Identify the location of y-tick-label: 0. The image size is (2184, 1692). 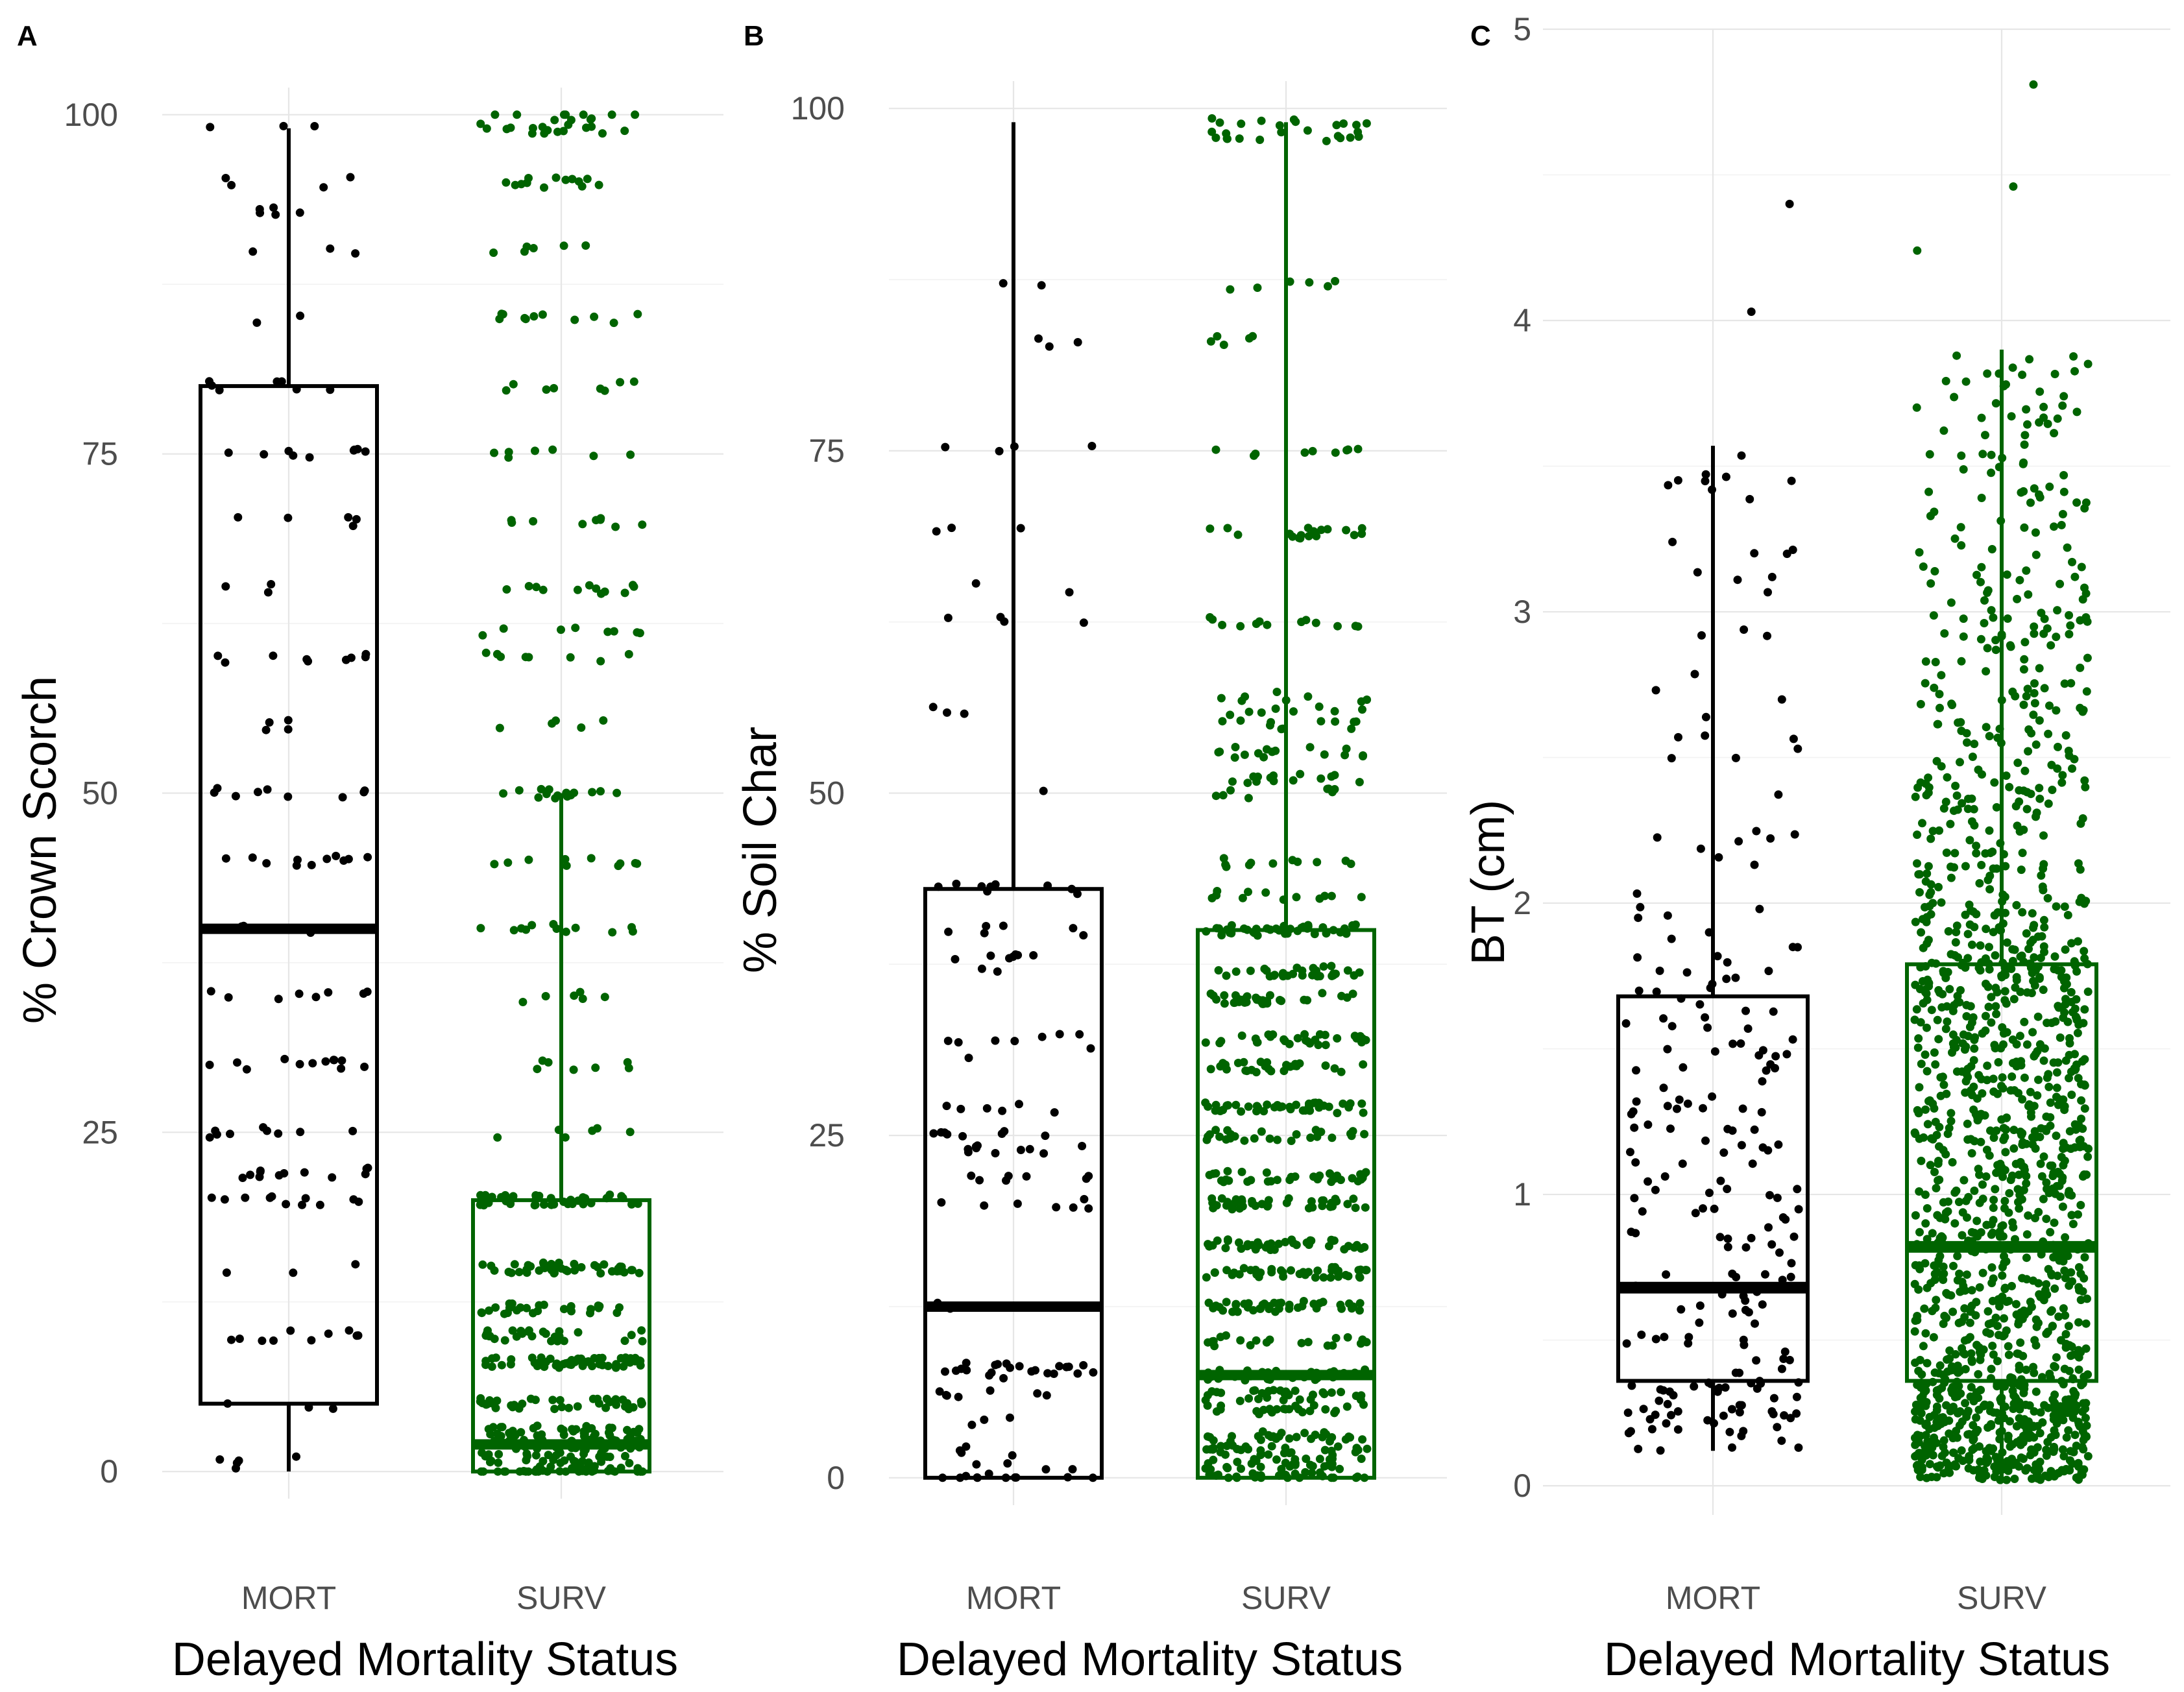
(1522, 1486).